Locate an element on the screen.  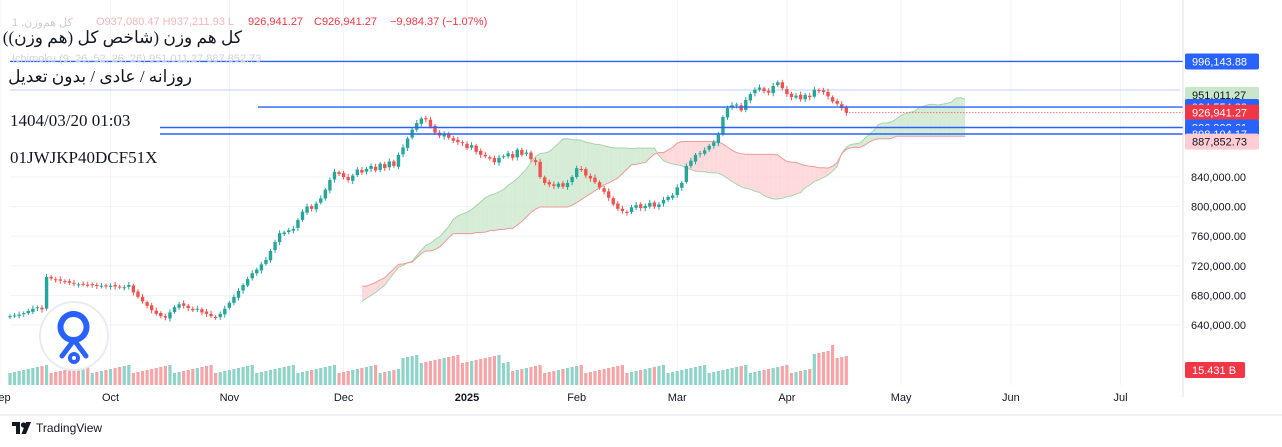
time-axis: Sep Oct Nov Dec 2025 Feb Mar Apr May Jun Jul is located at coordinates (641, 404).